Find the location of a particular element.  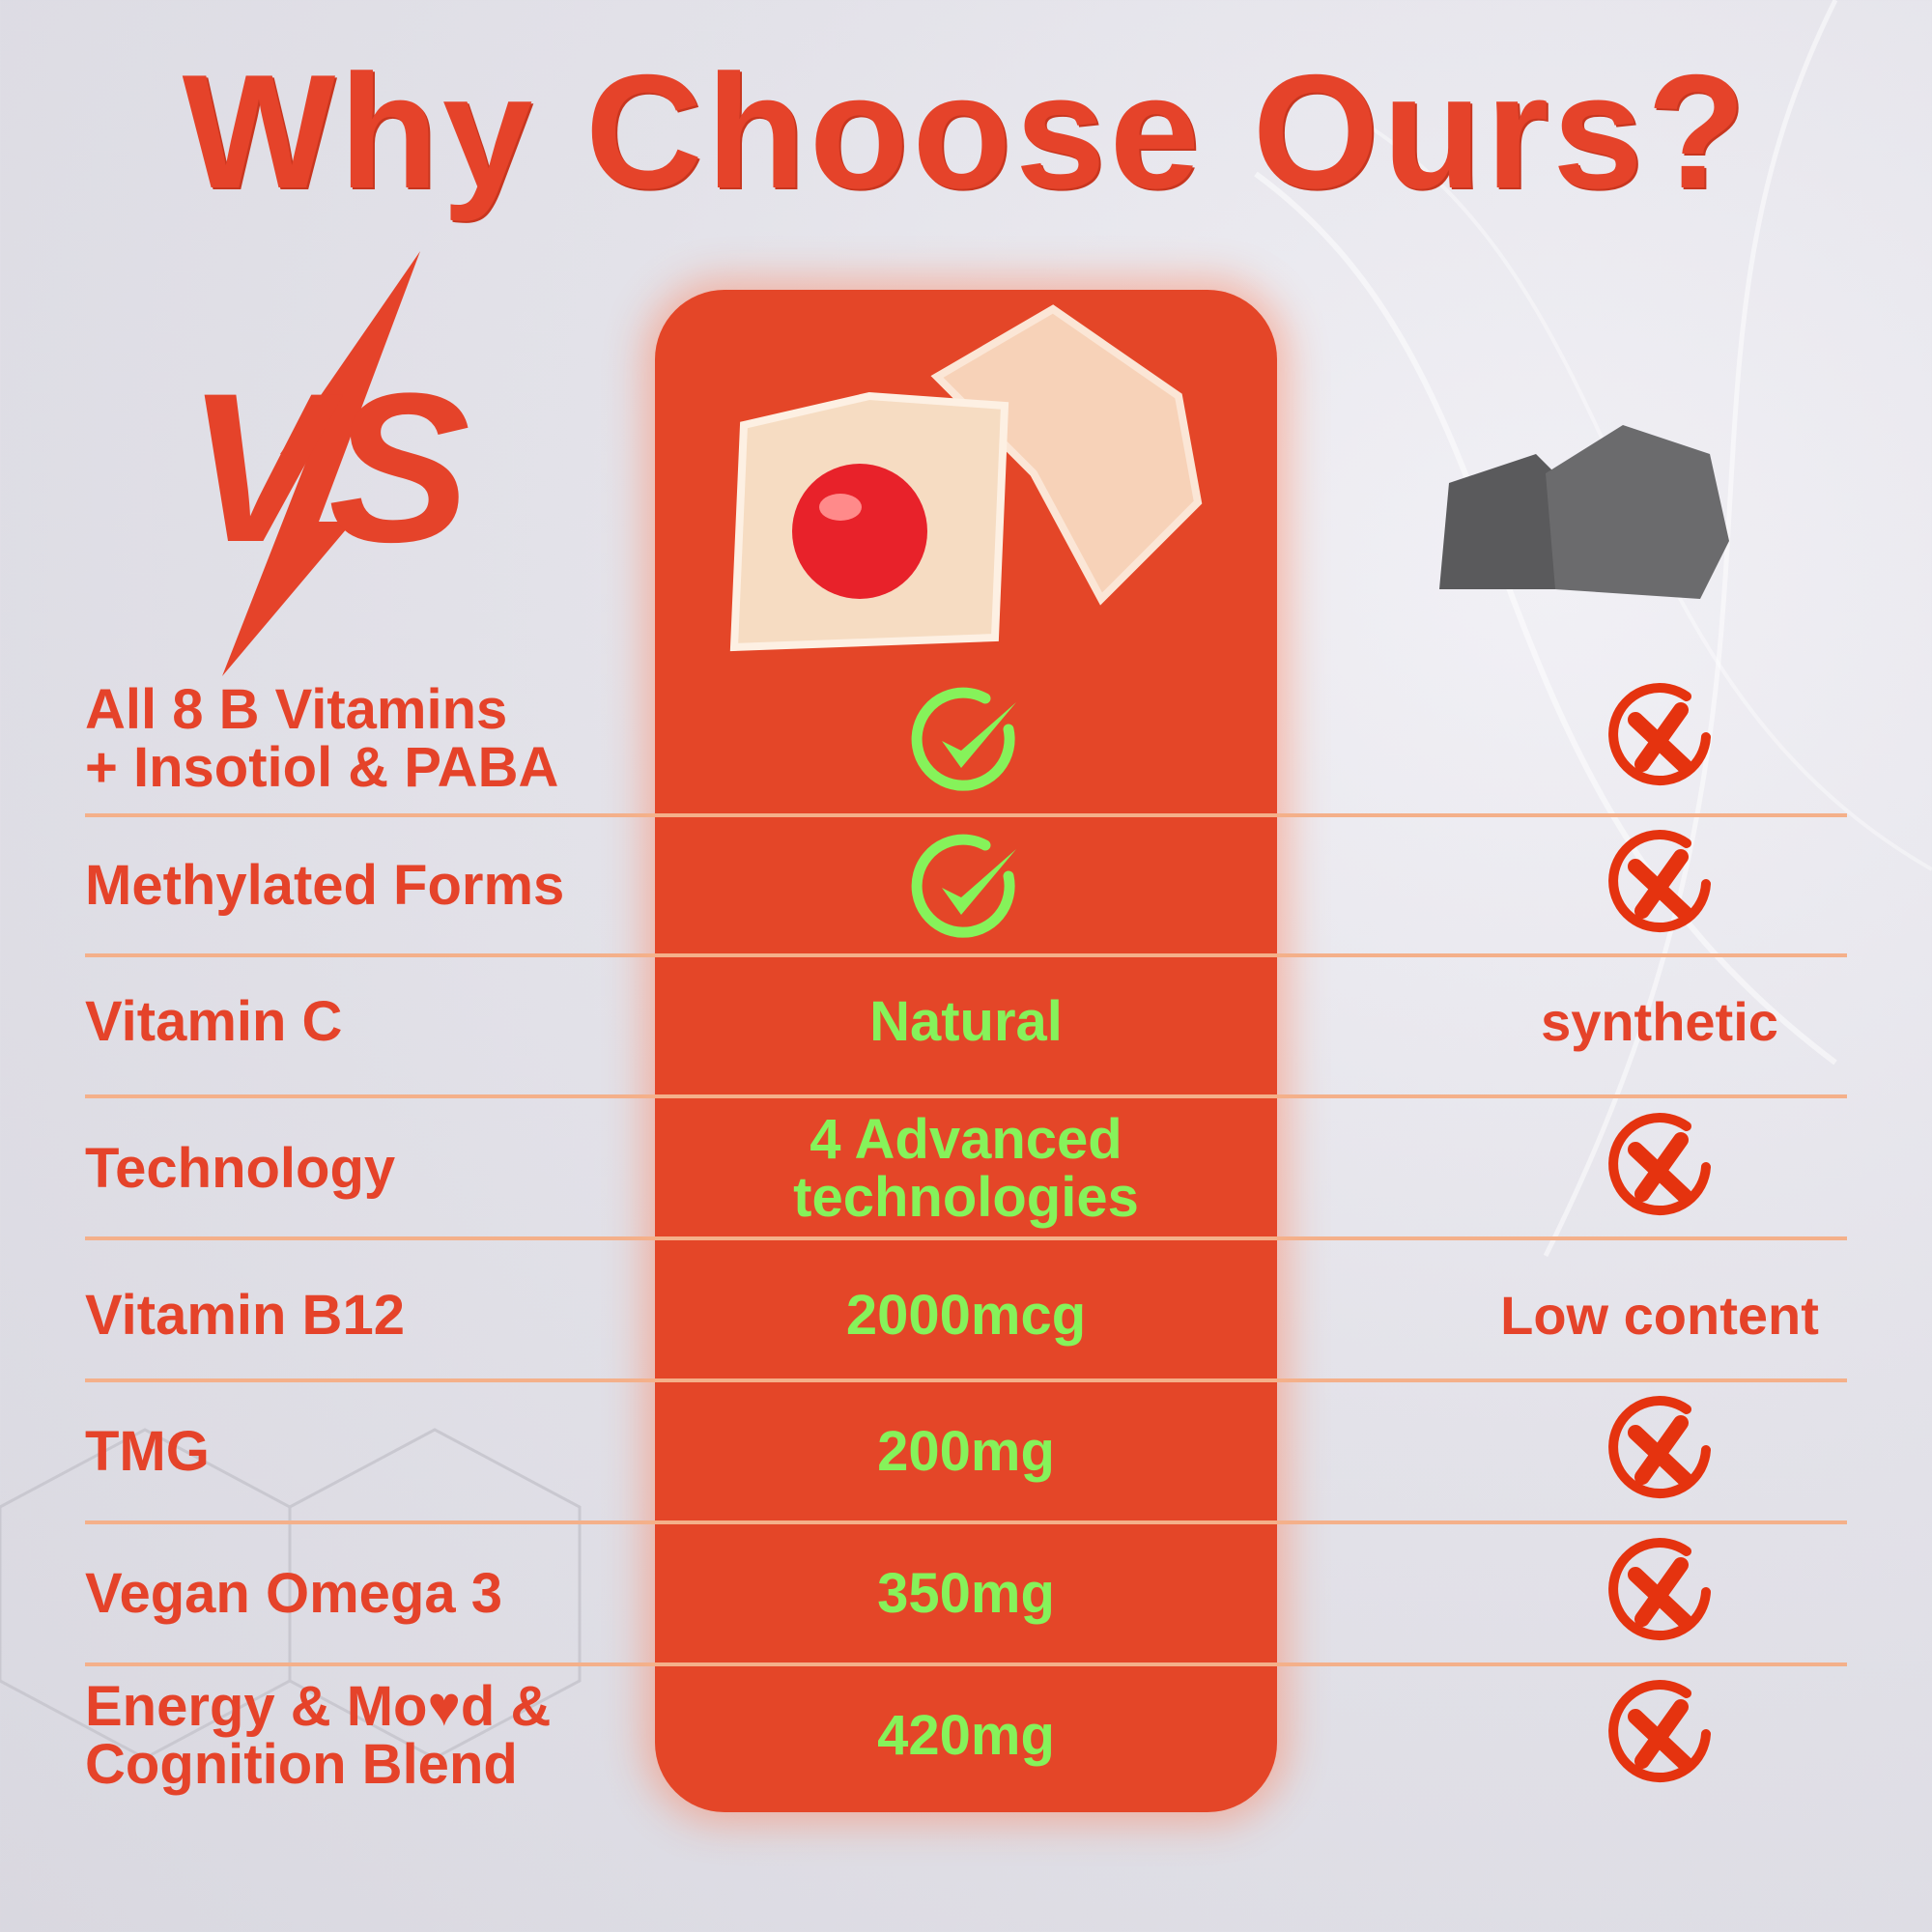

ours-cell: 2000mcg is located at coordinates (966, 1315).